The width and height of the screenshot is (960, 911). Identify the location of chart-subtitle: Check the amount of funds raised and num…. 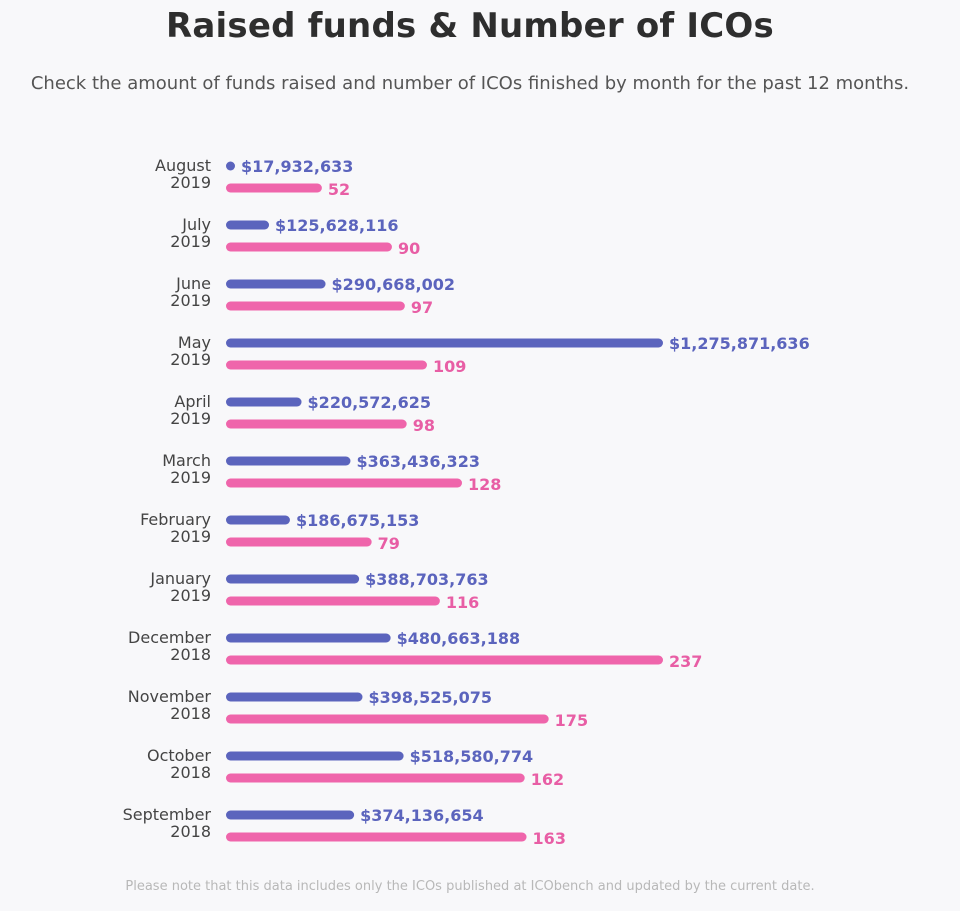
(470, 83).